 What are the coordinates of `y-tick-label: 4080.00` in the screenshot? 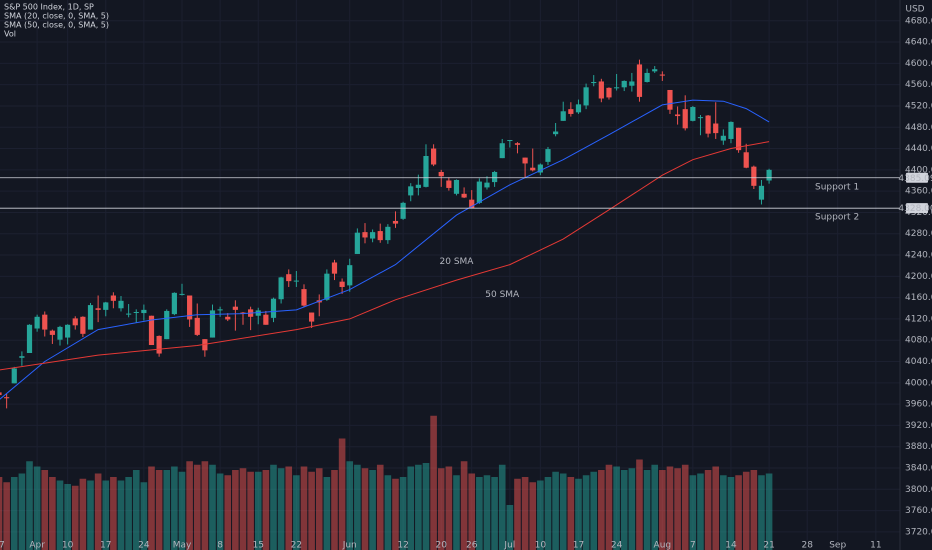 It's located at (918, 341).